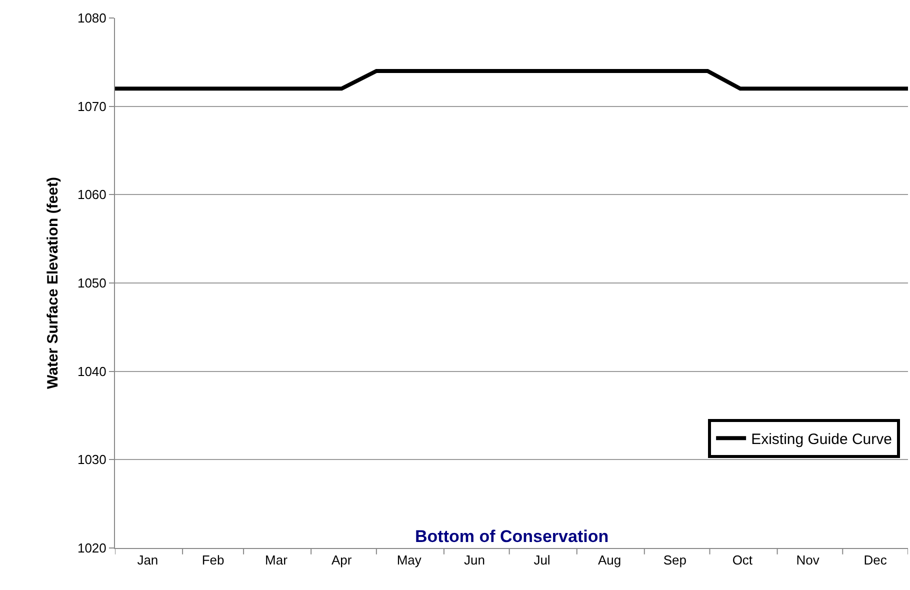 This screenshot has width=910, height=590. Describe the element at coordinates (808, 560) in the screenshot. I see `x-tick-label: Nov` at that location.